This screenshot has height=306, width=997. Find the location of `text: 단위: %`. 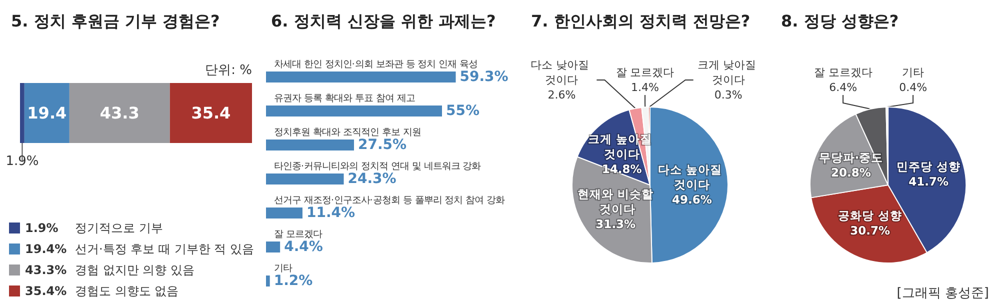

text: 단위: % is located at coordinates (228, 70).